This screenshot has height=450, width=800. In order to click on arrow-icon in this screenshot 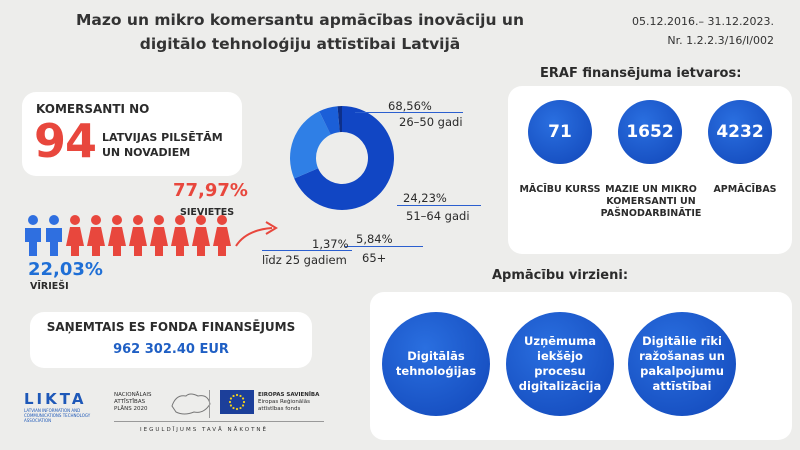, I will do `click(256, 234)`.